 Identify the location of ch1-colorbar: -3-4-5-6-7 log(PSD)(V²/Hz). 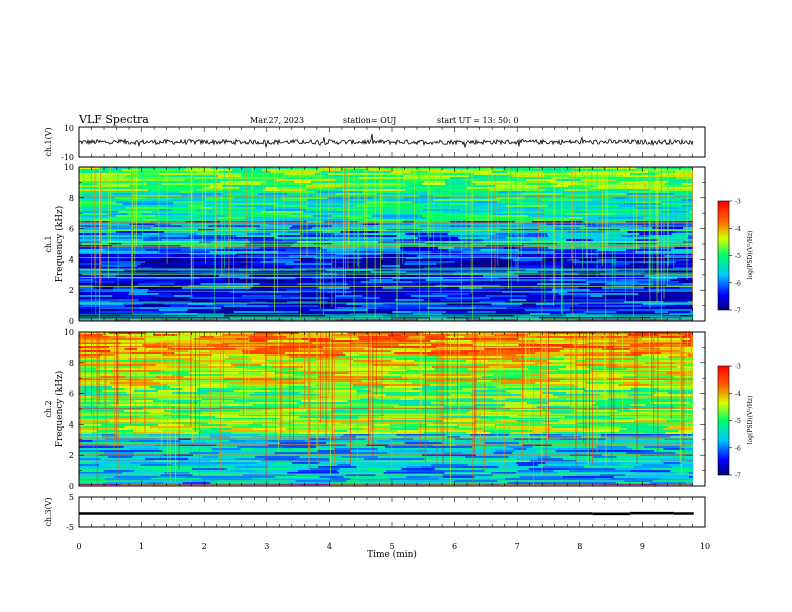
(735, 257).